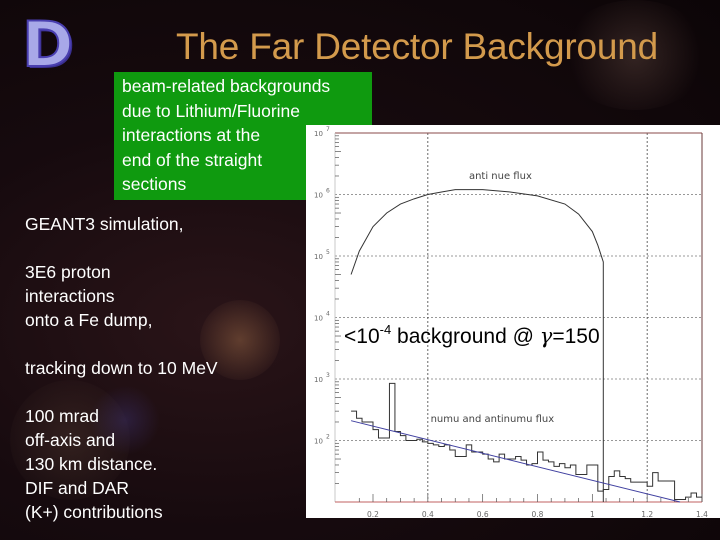 This screenshot has height=540, width=720. What do you see at coordinates (154, 184) in the screenshot?
I see `highlight-line: sections` at bounding box center [154, 184].